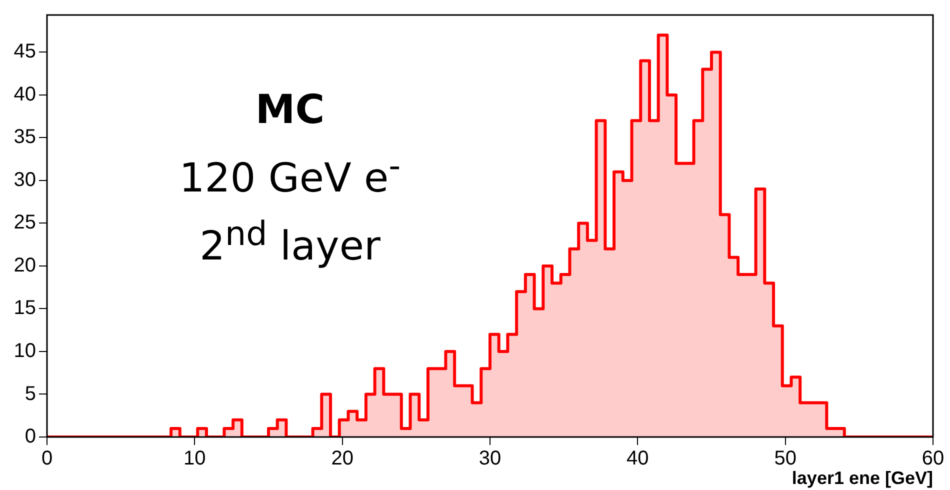 The width and height of the screenshot is (950, 490). What do you see at coordinates (290, 174) in the screenshot?
I see `annotation: 120 GeV e$^{-}$` at bounding box center [290, 174].